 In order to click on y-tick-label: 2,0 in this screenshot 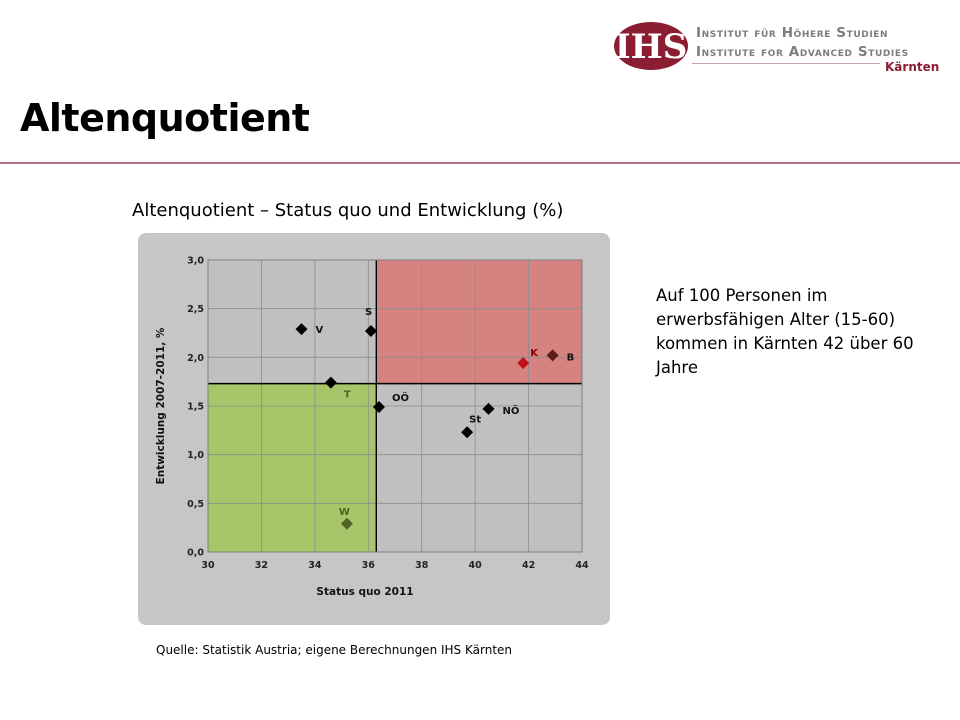, I will do `click(195, 358)`.